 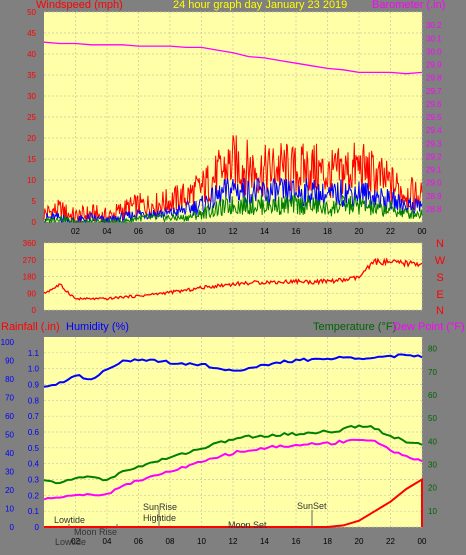 I want to click on wind-hour-tick-2: 06, so click(x=138, y=231).